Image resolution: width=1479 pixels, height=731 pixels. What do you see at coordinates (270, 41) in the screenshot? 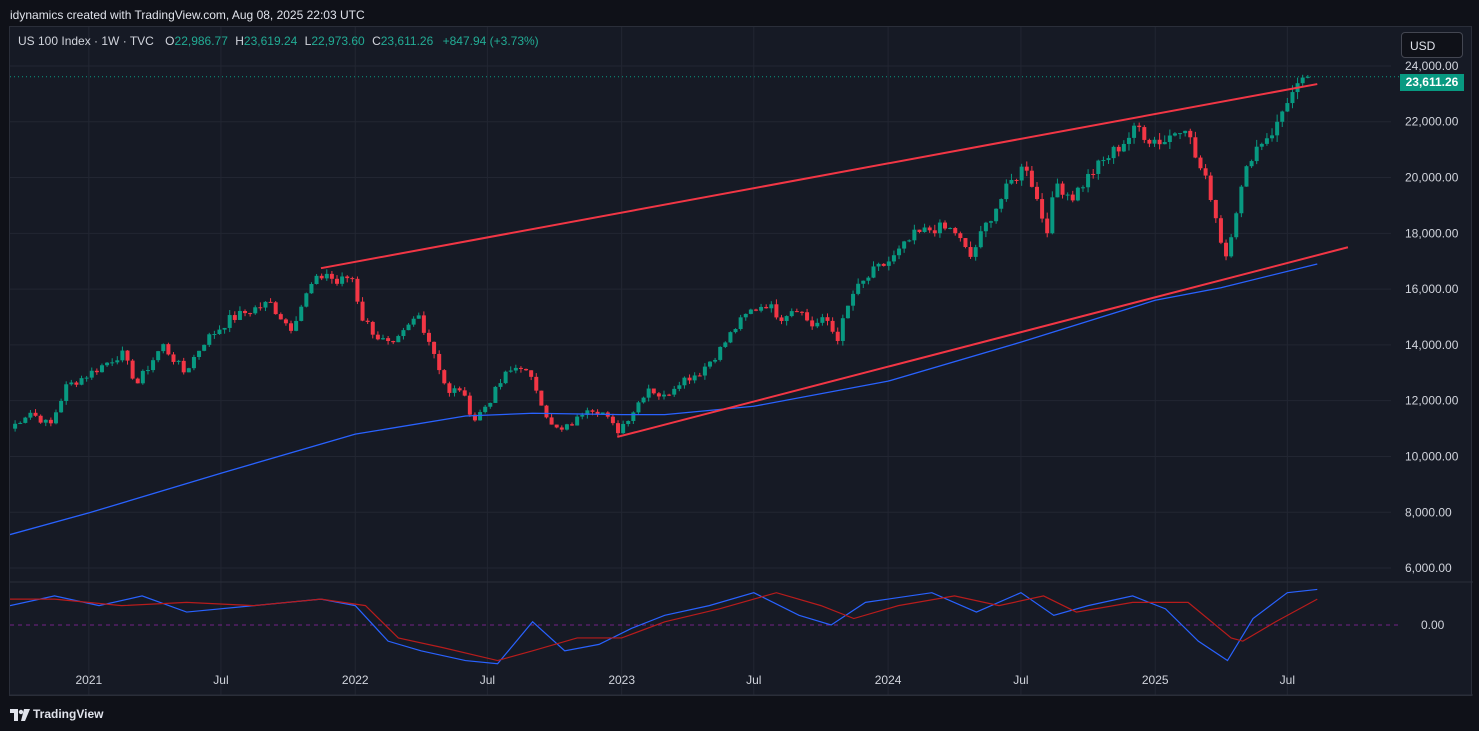
I see `high-value: 23,619.24` at bounding box center [270, 41].